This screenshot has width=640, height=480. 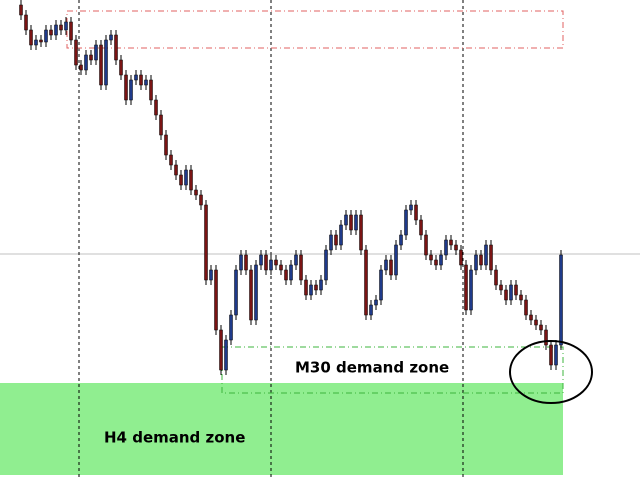 What do you see at coordinates (174, 438) in the screenshot?
I see `h4-label: H4 demand zone` at bounding box center [174, 438].